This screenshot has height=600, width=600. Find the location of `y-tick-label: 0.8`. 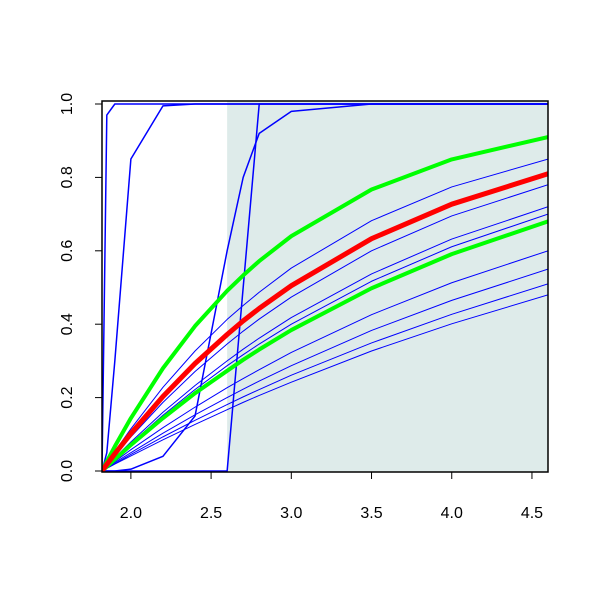

y-tick-label: 0.8 is located at coordinates (67, 177).